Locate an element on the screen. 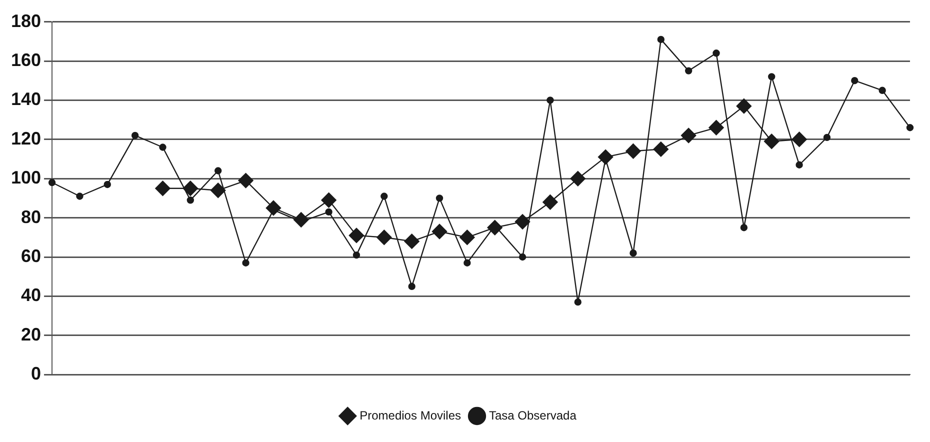 This screenshot has width=930, height=442. y-tick-label: 100 is located at coordinates (26, 178).